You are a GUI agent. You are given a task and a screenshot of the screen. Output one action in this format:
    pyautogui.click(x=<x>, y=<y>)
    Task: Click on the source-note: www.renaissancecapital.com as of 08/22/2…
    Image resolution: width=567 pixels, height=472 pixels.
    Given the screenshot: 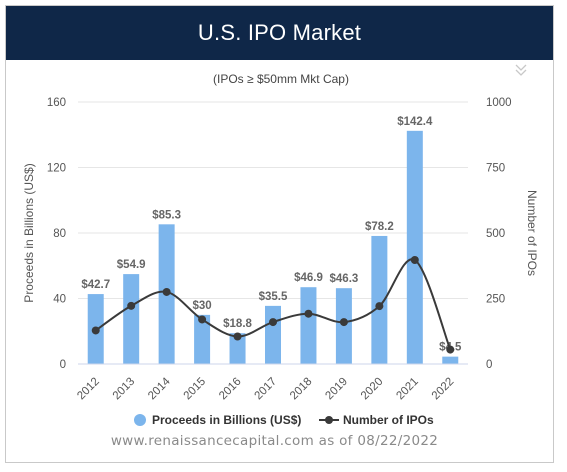 What is the action you would take?
    pyautogui.click(x=274, y=441)
    